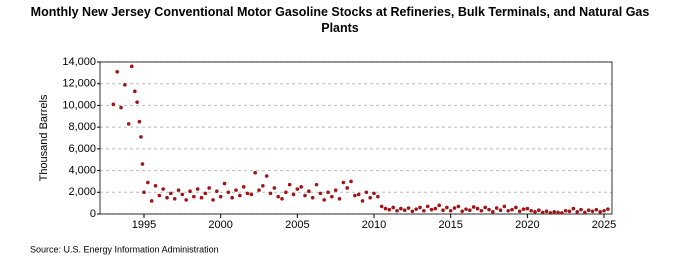 The image size is (675, 275). Describe the element at coordinates (220, 225) in the screenshot. I see `x-tick-label: 2000` at that location.